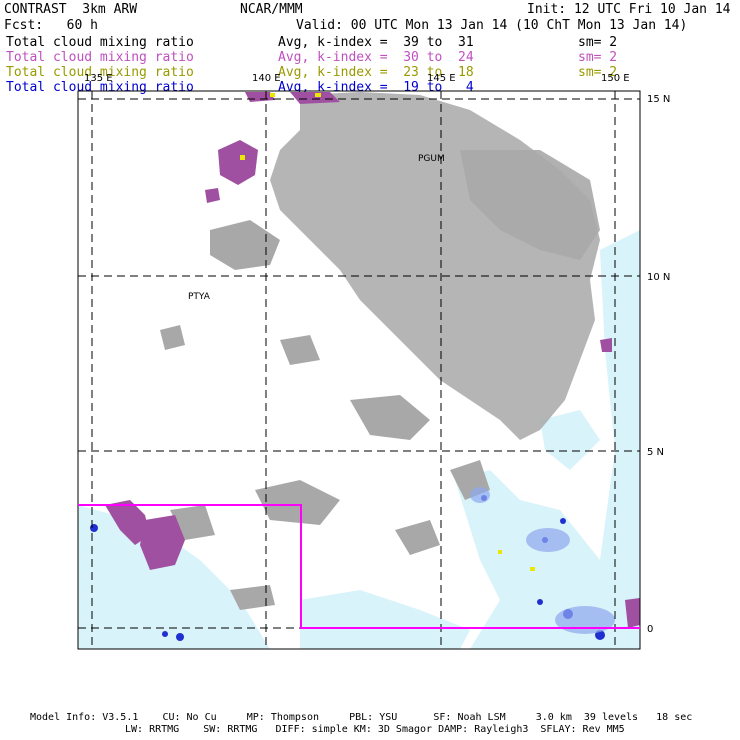 Image resolution: width=740 pixels, height=740 pixels. I want to click on field-3-avg: Avg, k-index = 23 to 18, so click(376, 72).